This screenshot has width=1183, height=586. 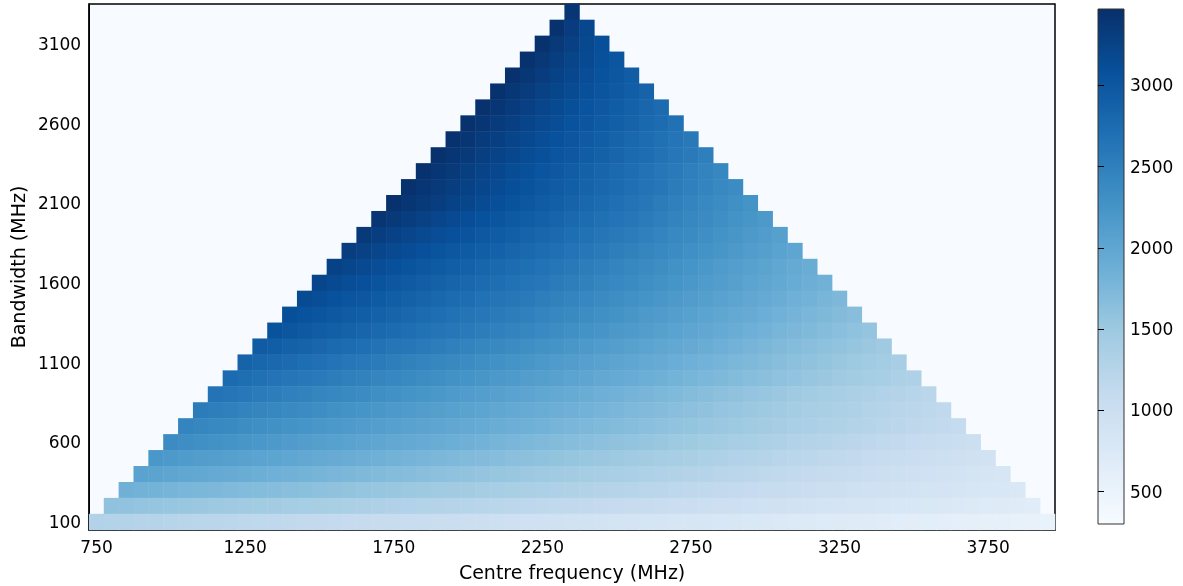 I want to click on x-tick-label: 3250, so click(x=839, y=546).